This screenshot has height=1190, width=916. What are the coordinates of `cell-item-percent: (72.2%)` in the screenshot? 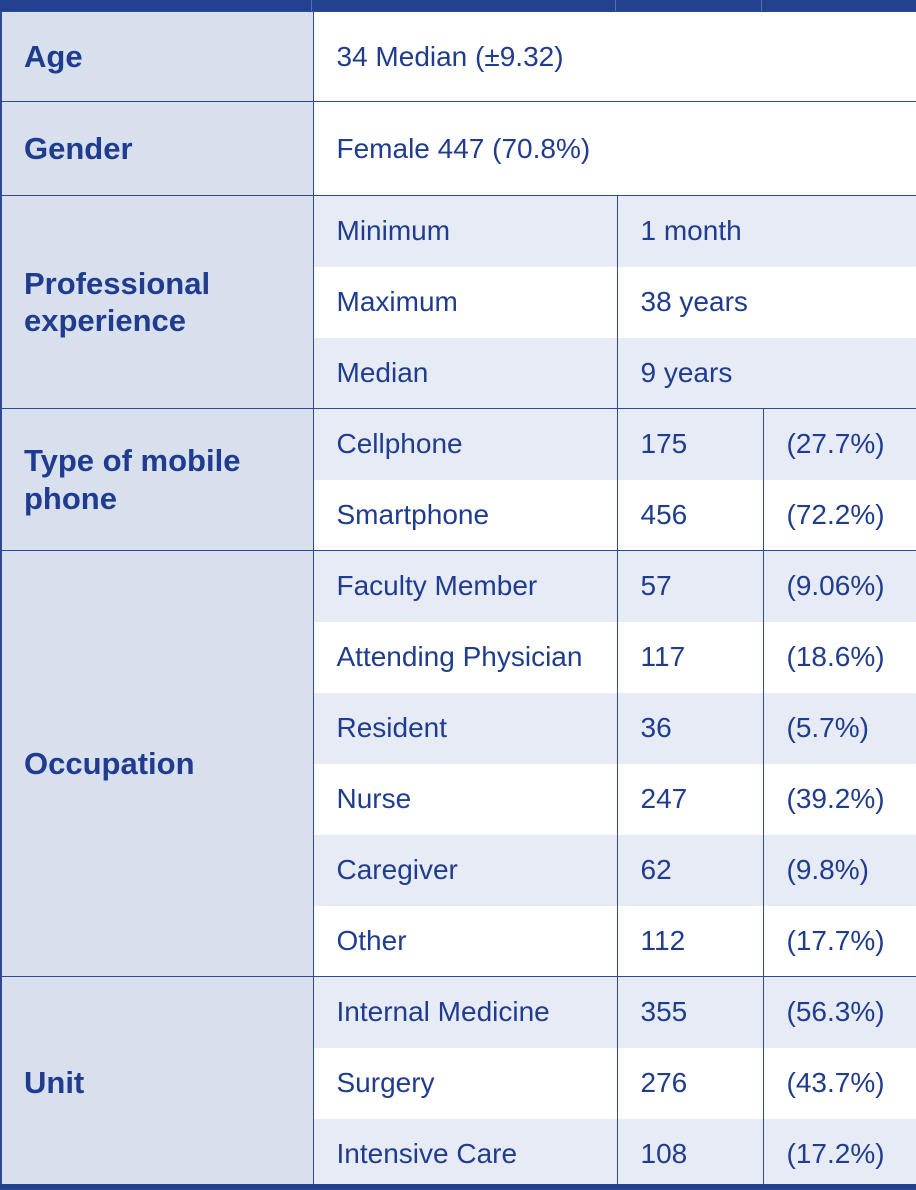 It's located at (839, 515).